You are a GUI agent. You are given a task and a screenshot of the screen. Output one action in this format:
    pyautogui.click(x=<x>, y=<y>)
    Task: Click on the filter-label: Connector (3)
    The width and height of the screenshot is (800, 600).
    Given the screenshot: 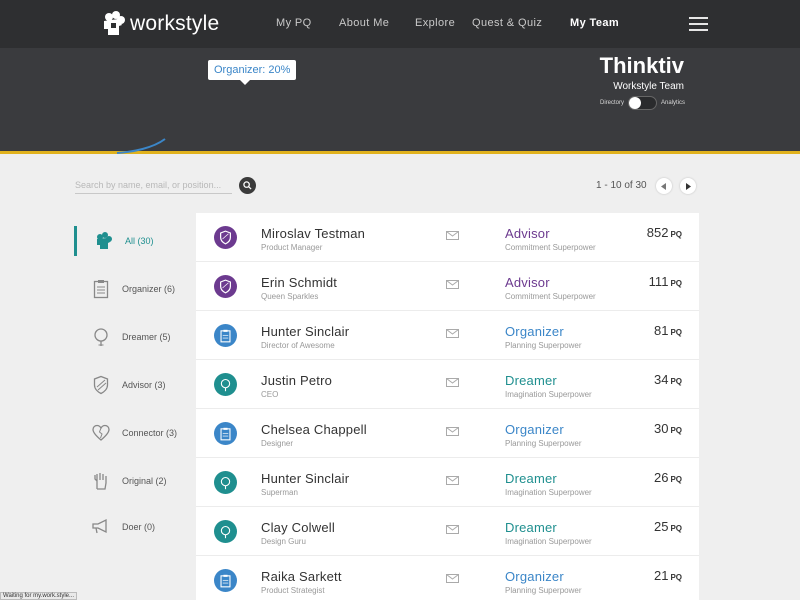 What is the action you would take?
    pyautogui.click(x=150, y=433)
    